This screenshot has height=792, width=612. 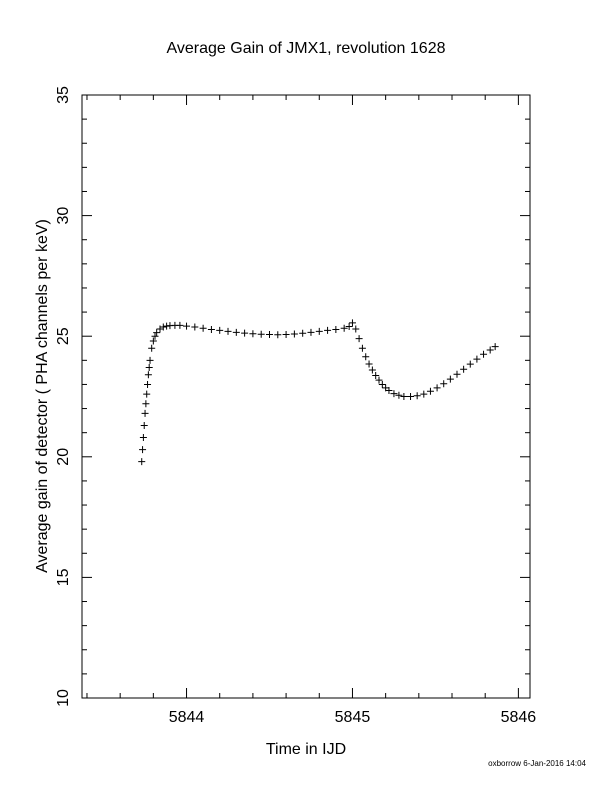 What do you see at coordinates (63, 95) in the screenshot?
I see `y-tick-label: 35` at bounding box center [63, 95].